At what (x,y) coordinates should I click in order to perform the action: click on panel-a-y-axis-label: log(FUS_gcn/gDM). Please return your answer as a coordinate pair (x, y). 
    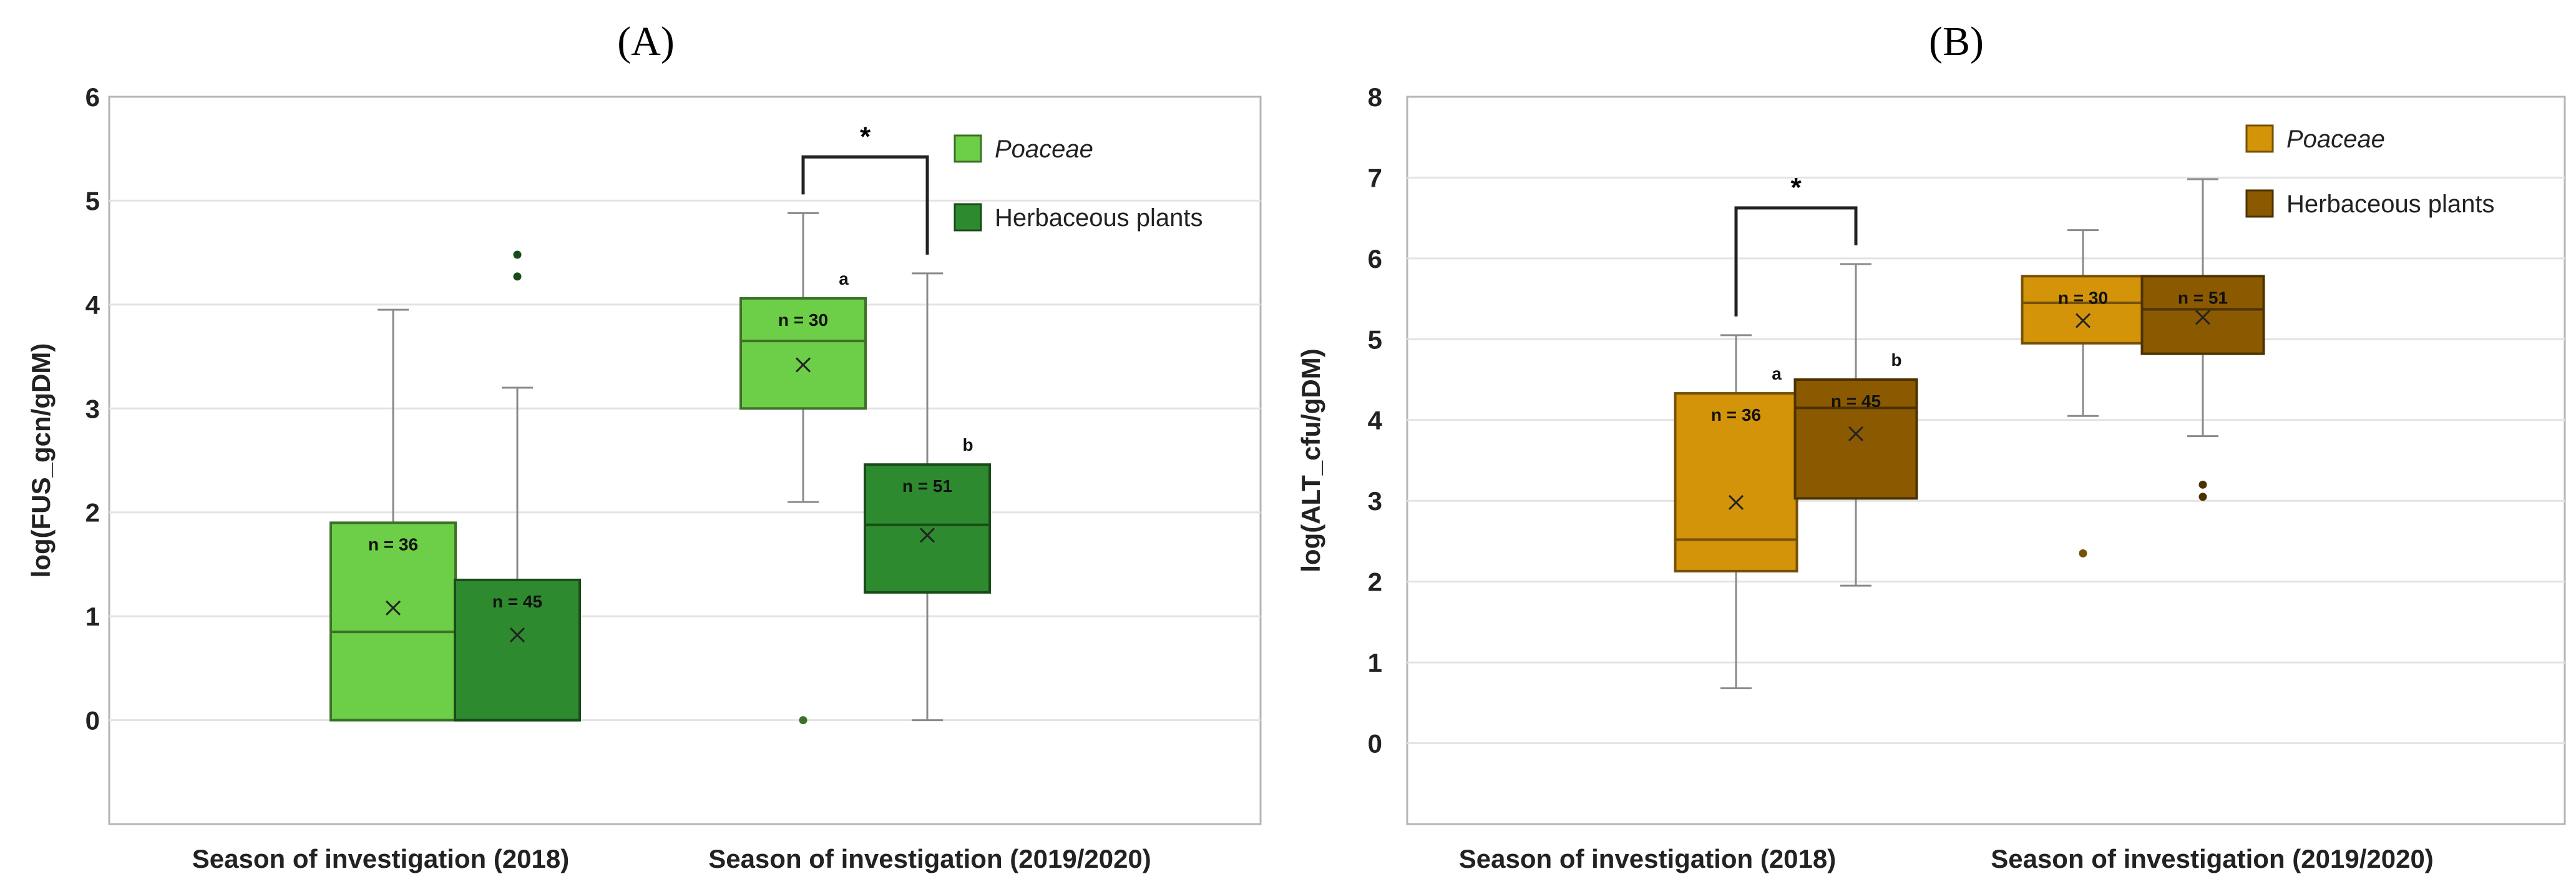
    Looking at the image, I should click on (41, 460).